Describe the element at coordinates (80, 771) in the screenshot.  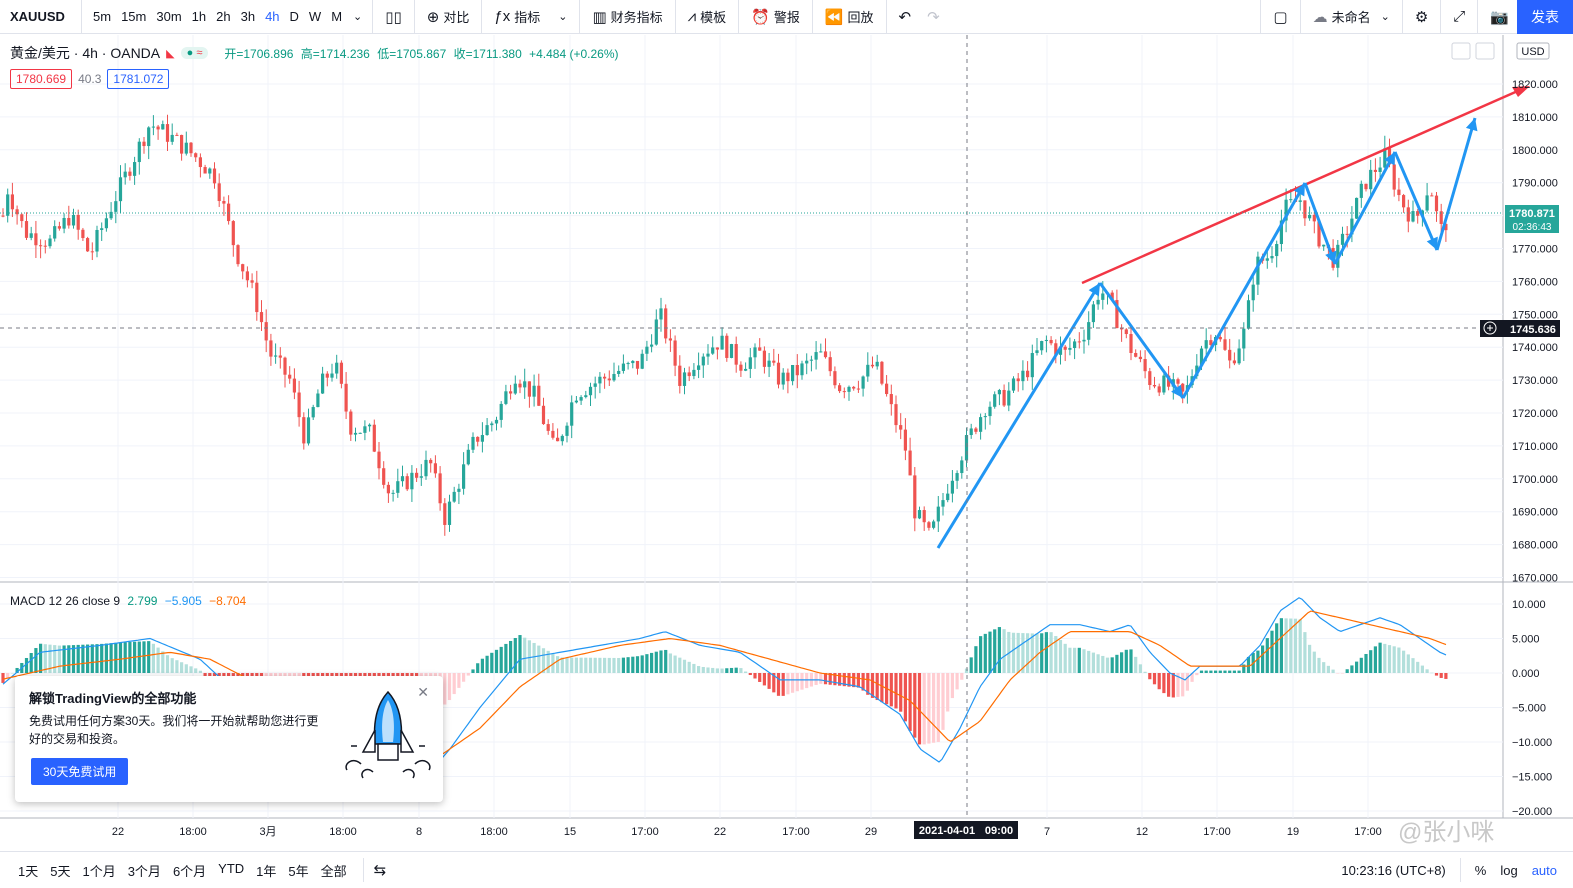
I see `free-trial-button: 30天免费试用` at that location.